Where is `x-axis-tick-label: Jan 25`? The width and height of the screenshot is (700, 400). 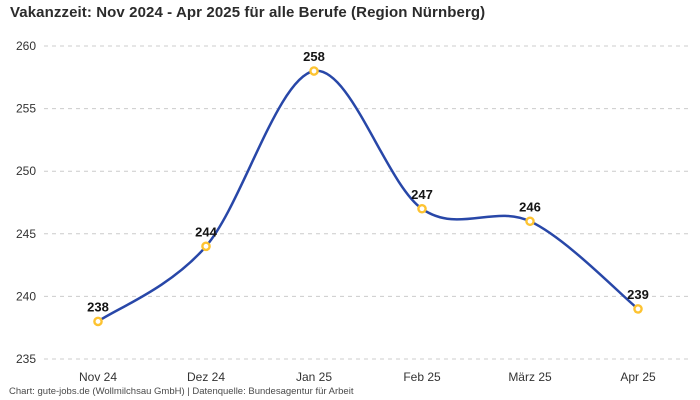 x-axis-tick-label: Jan 25 is located at coordinates (314, 377).